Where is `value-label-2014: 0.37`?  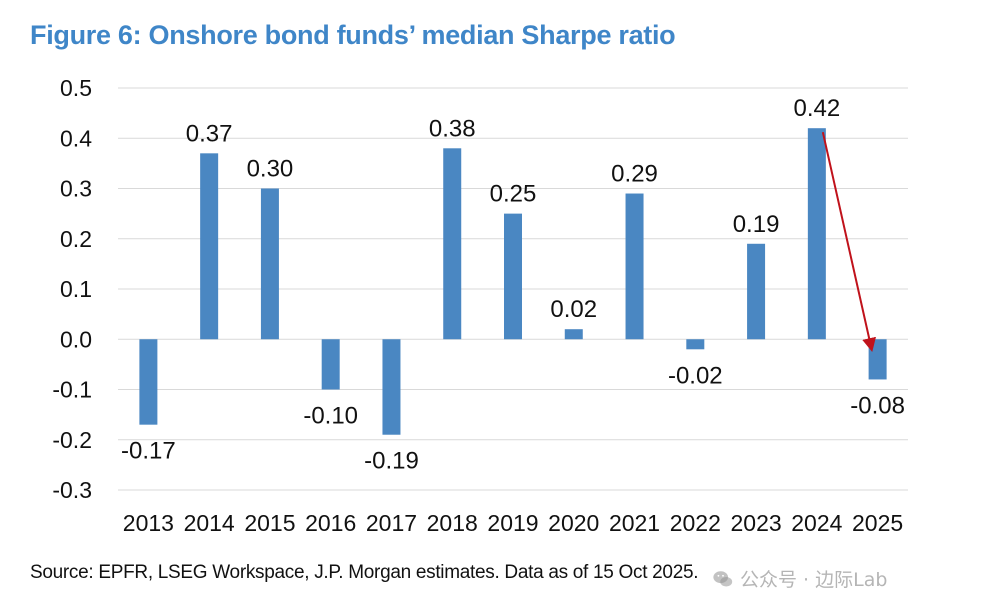
value-label-2014: 0.37 is located at coordinates (209, 133).